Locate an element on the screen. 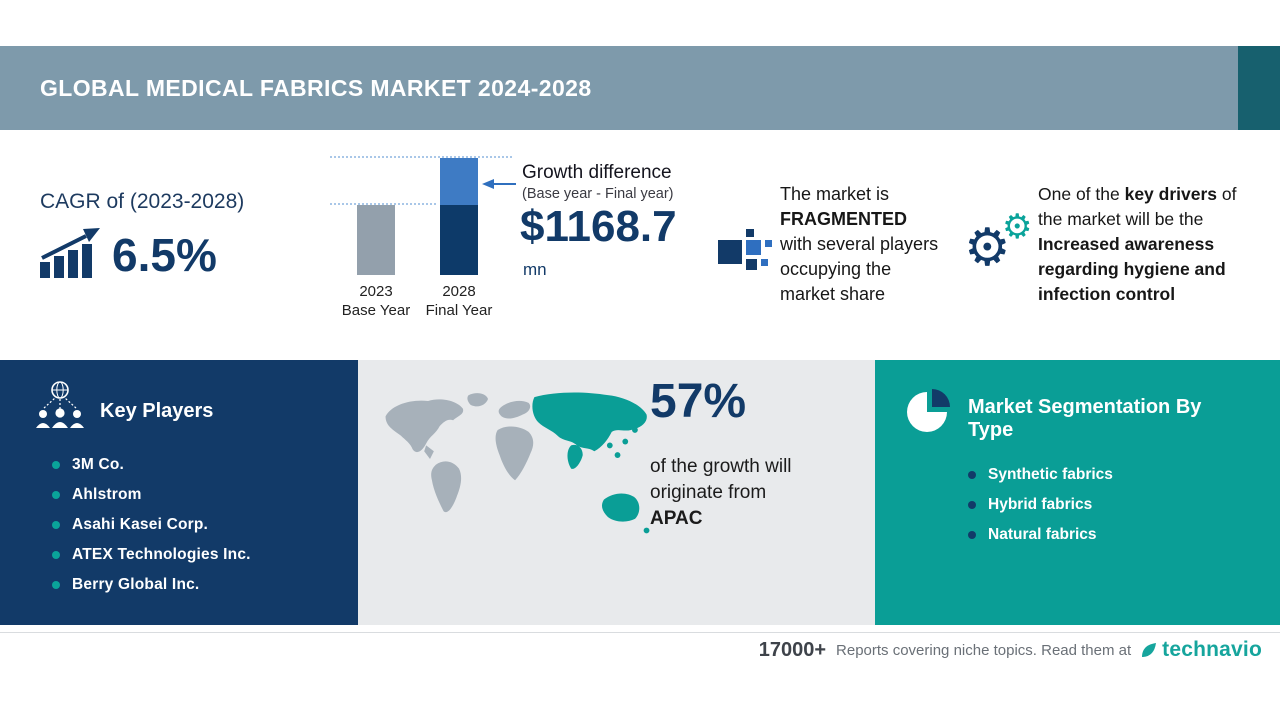  bar-2028 is located at coordinates (459, 216).